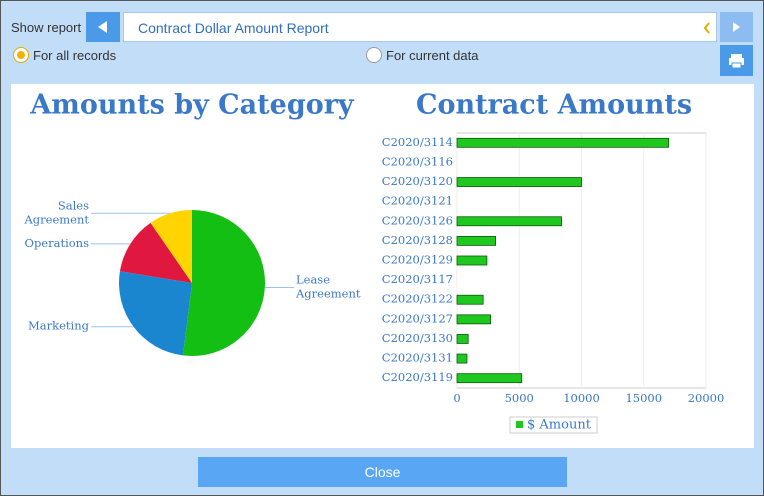 Image resolution: width=764 pixels, height=496 pixels. I want to click on x-tick-label: 15000, so click(643, 398).